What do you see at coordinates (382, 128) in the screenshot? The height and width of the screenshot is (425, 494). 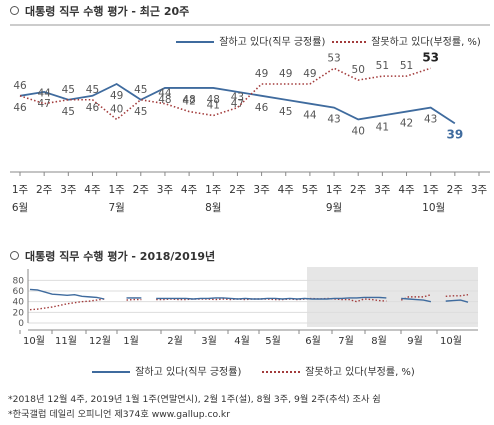 I see `approval-data-label: 41` at bounding box center [382, 128].